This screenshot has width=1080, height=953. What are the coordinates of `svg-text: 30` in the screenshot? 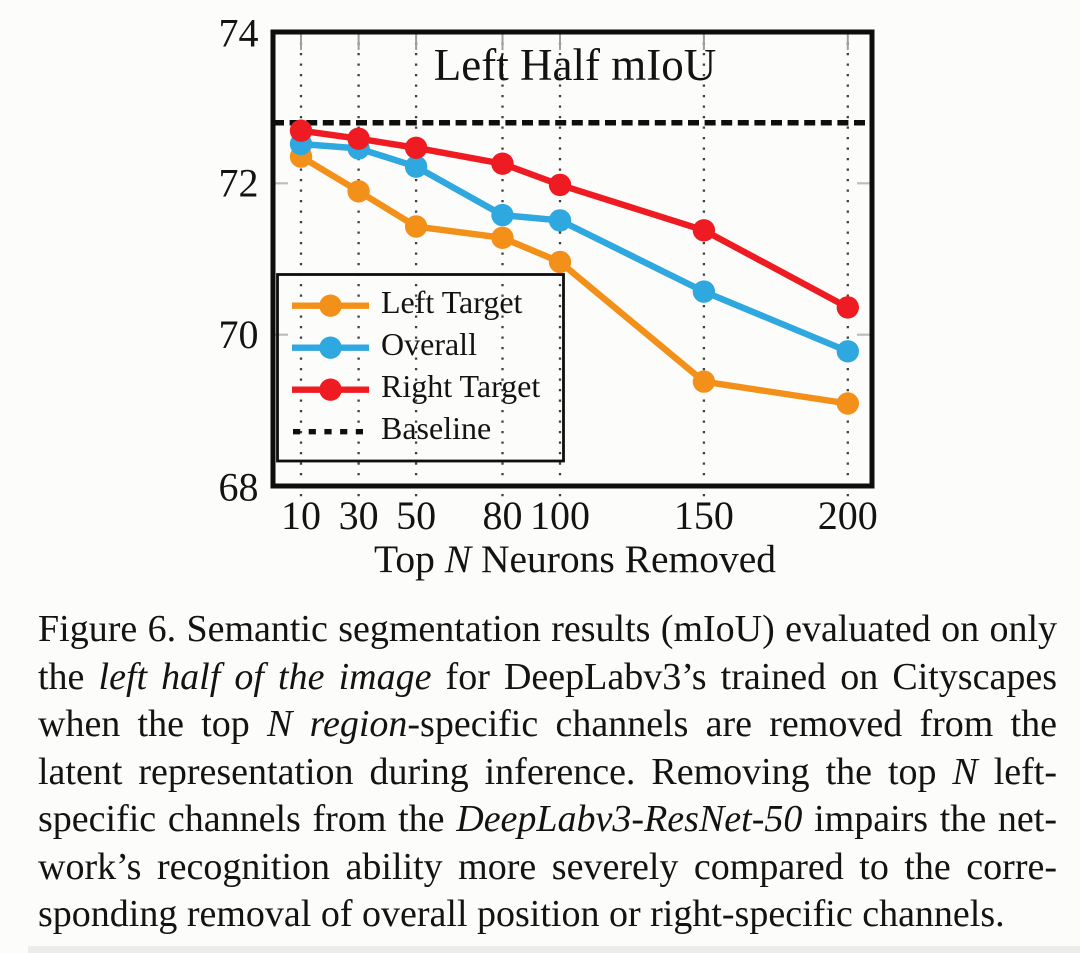 It's located at (359, 515).